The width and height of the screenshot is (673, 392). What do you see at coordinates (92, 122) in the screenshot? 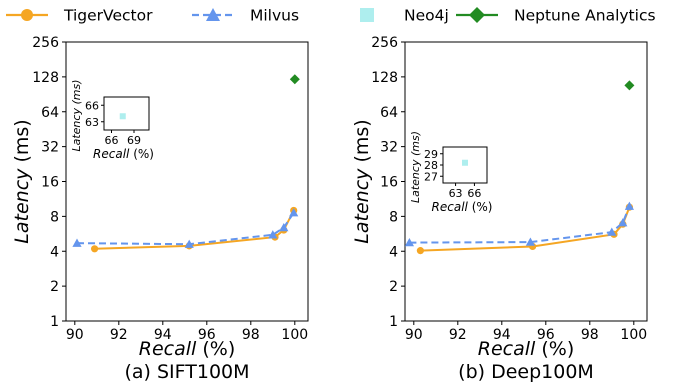
I see `inset-y-tick-label: 63` at bounding box center [92, 122].